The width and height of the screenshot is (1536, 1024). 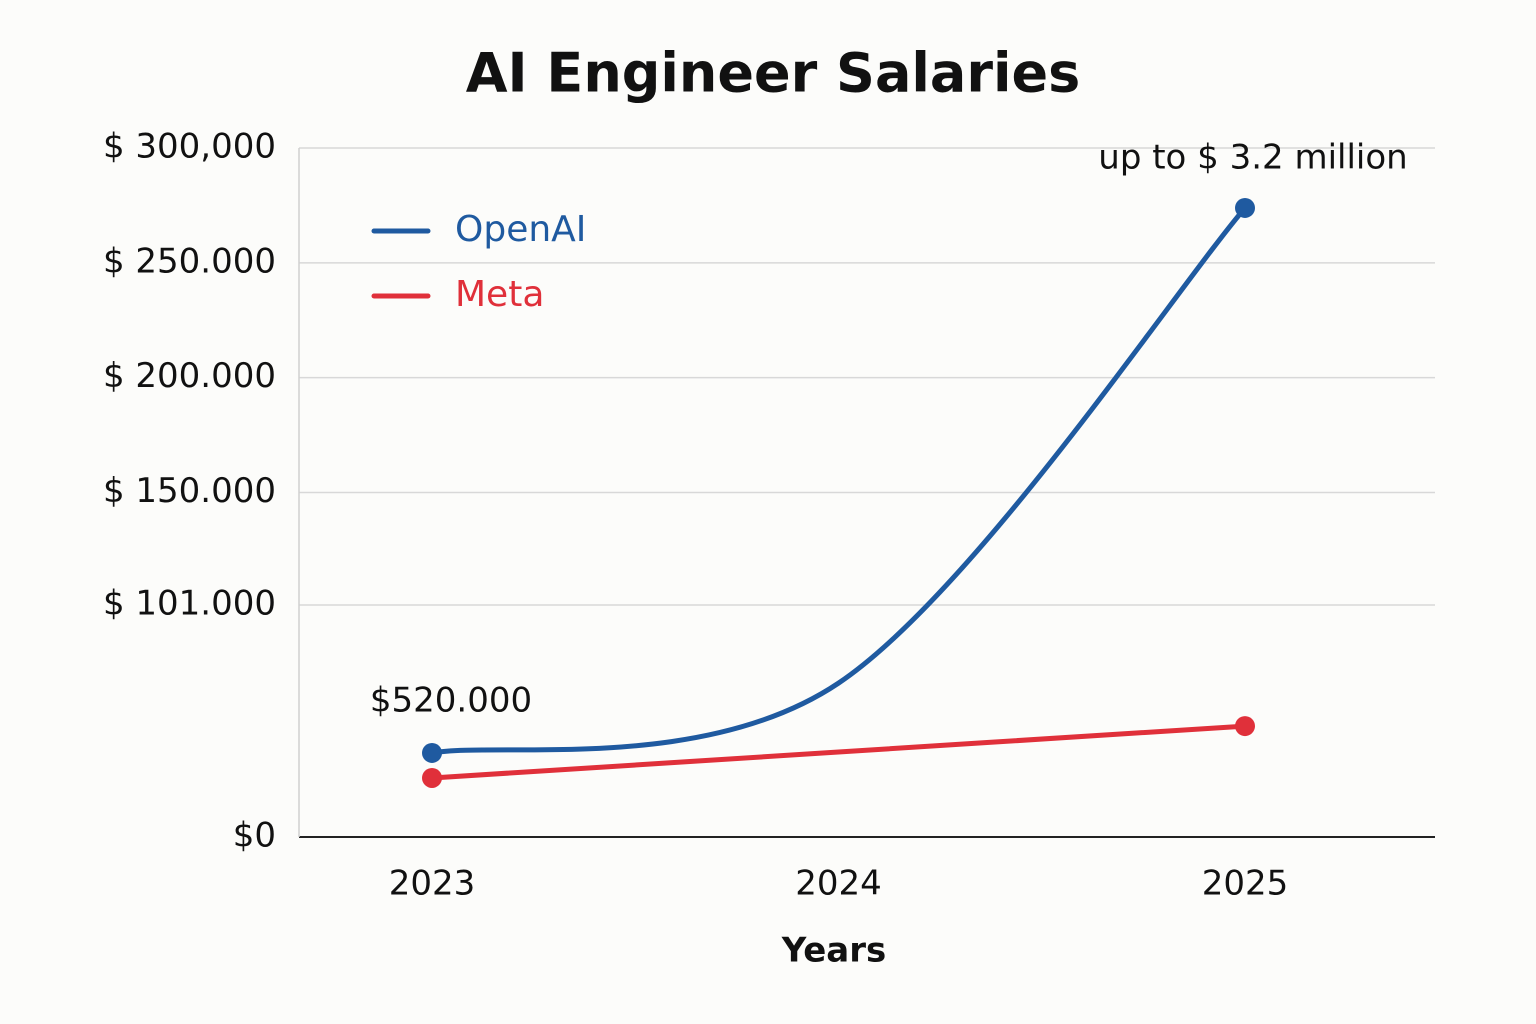 I want to click on y-tick-label: $ 101.000, so click(x=189, y=604).